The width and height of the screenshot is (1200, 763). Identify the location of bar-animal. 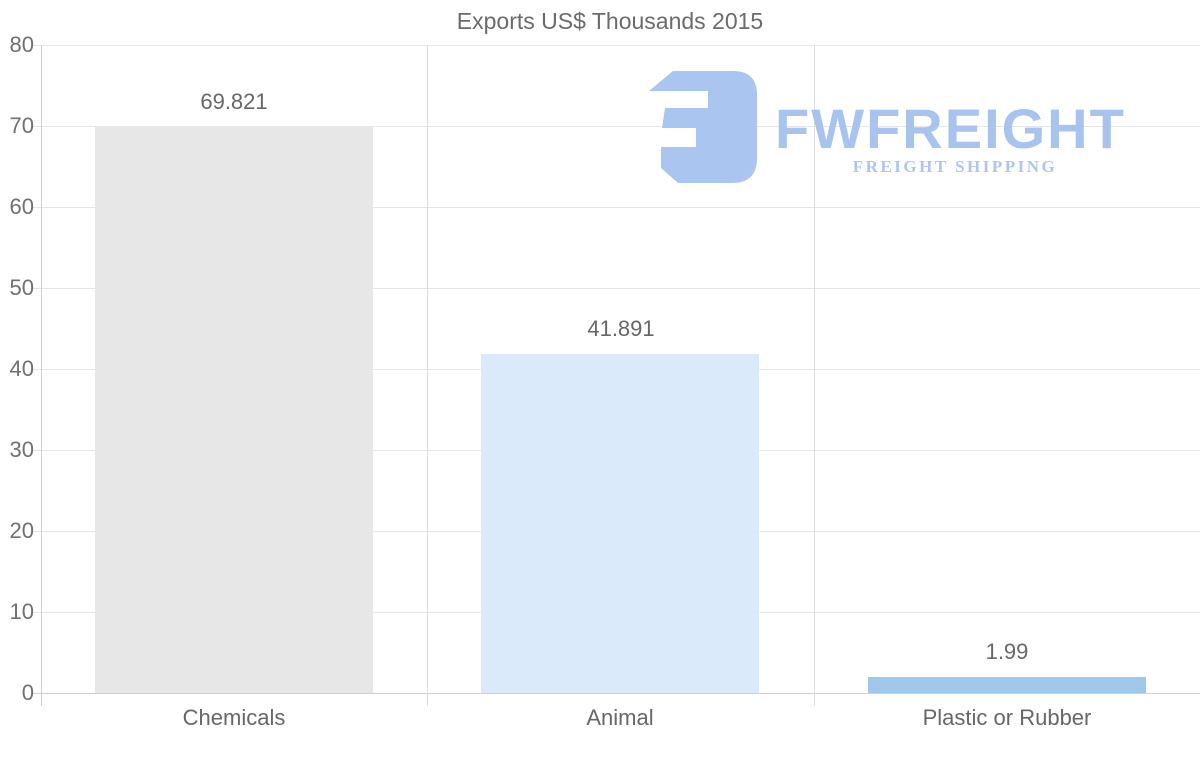
(620, 523).